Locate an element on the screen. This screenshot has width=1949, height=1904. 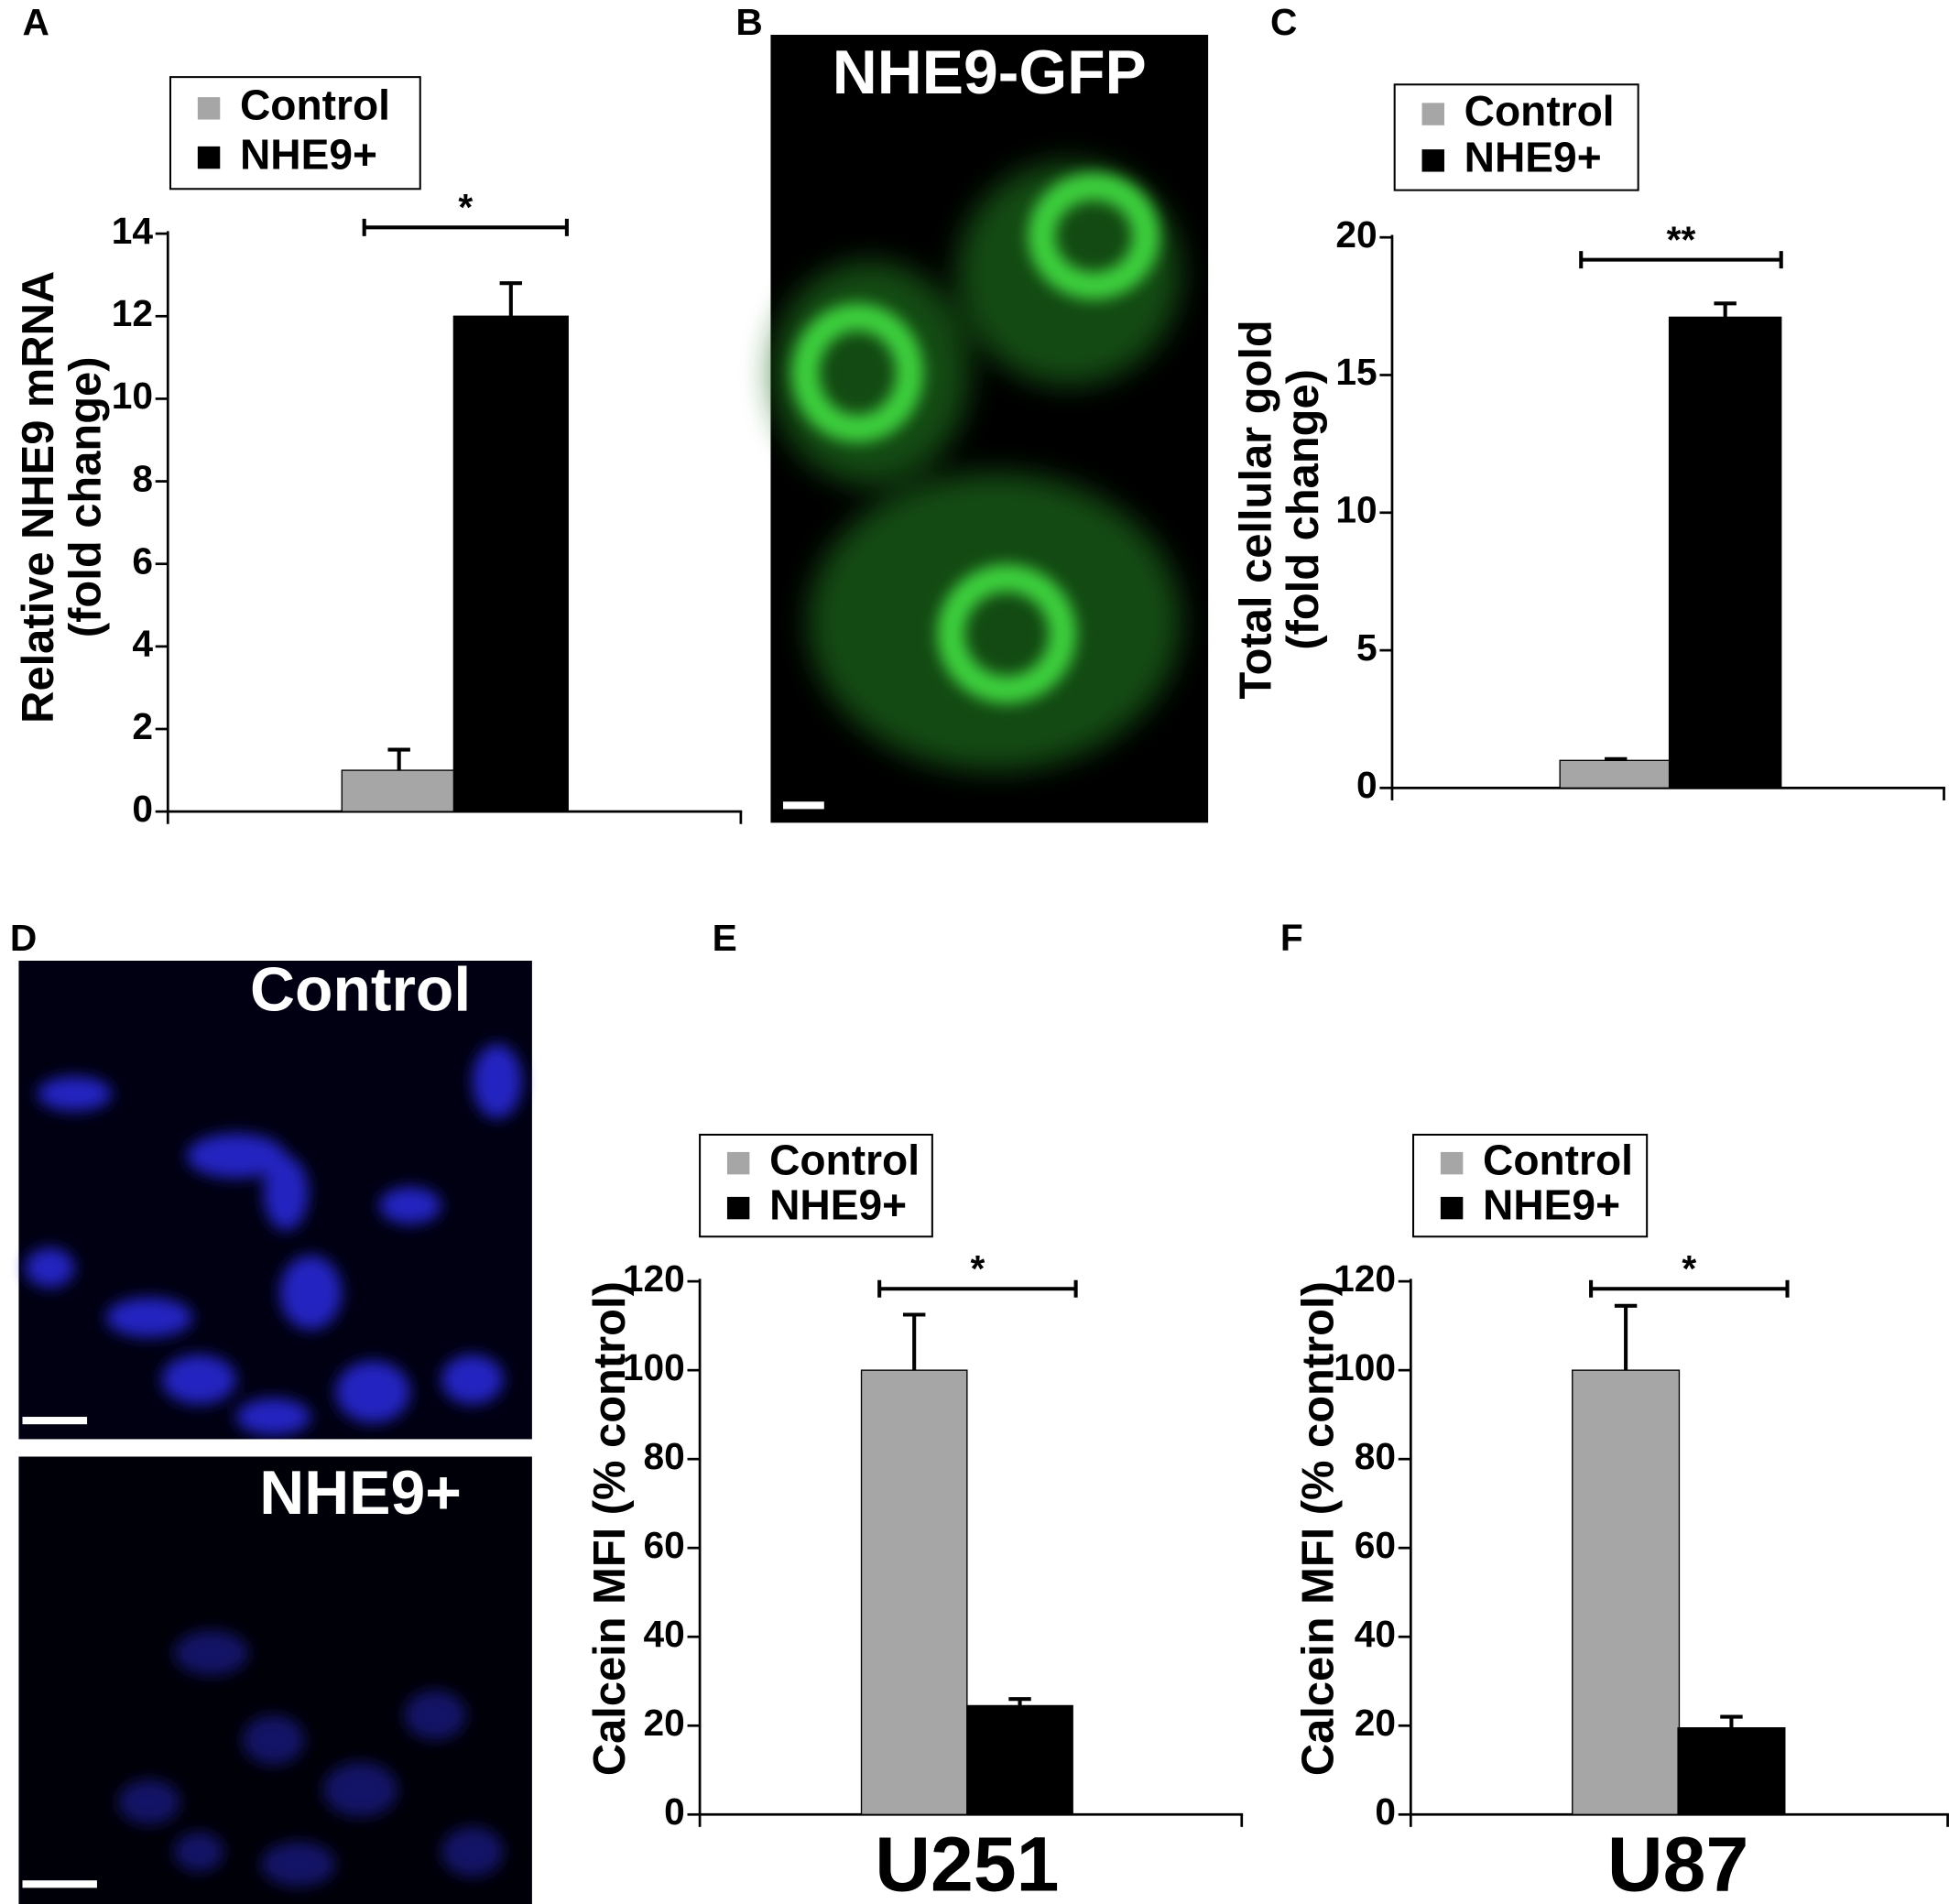
y-tick-label: 6 is located at coordinates (142, 560).